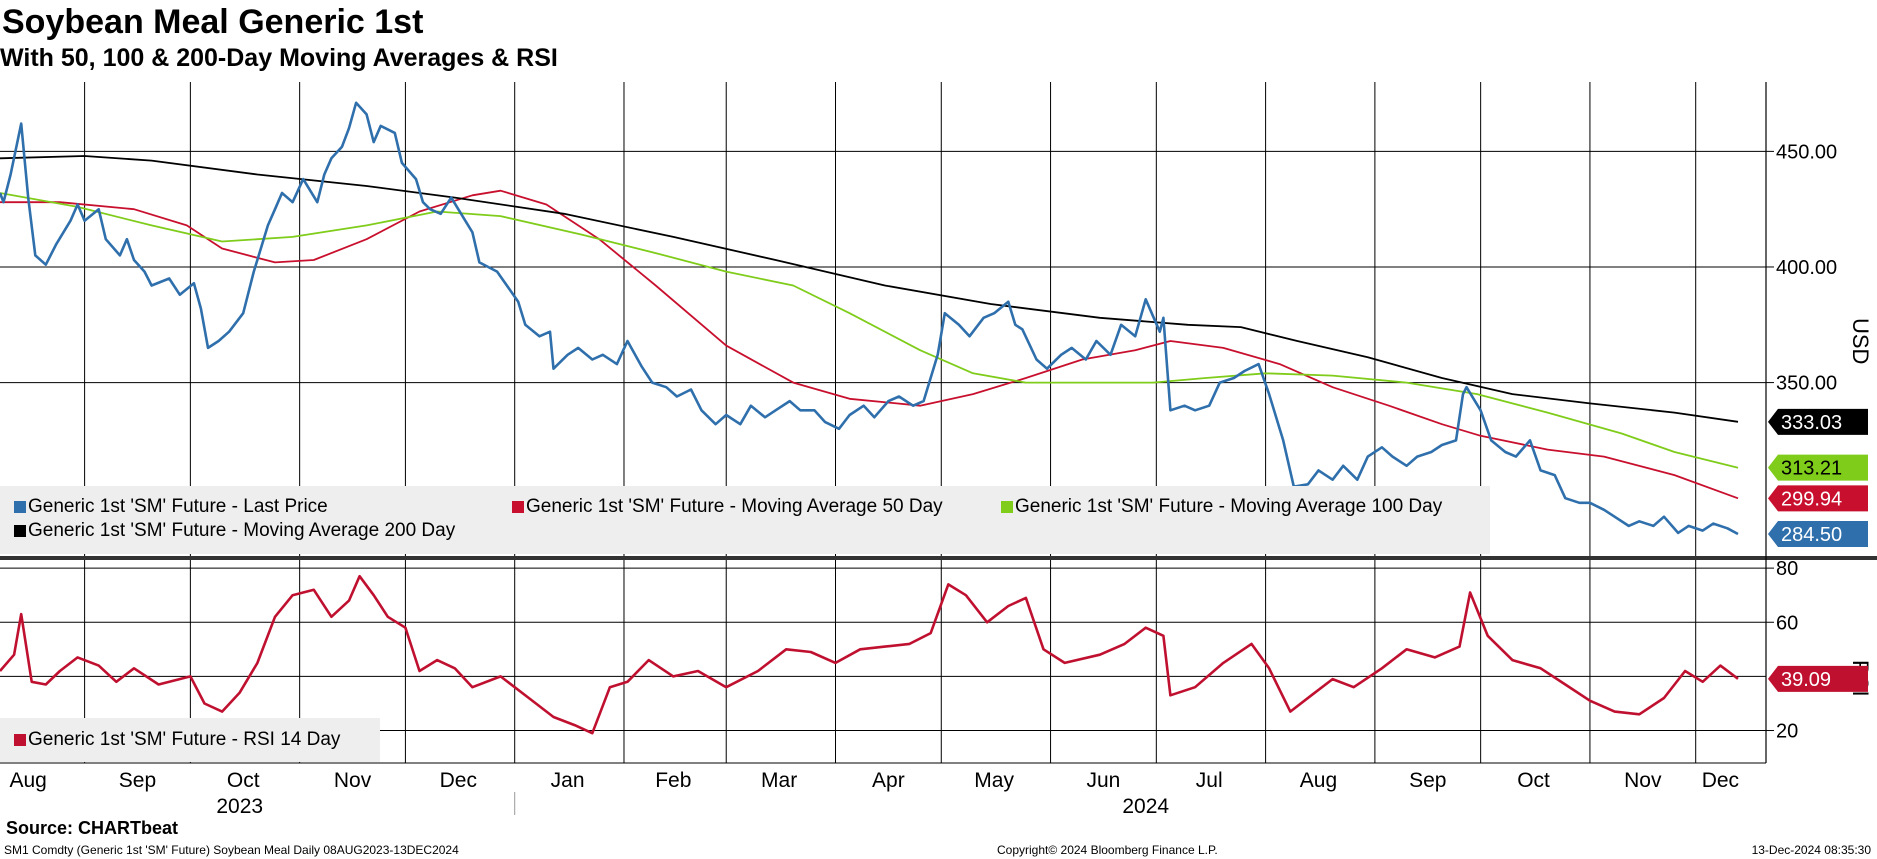  What do you see at coordinates (1806, 152) in the screenshot?
I see `y-tick-label: 450.00` at bounding box center [1806, 152].